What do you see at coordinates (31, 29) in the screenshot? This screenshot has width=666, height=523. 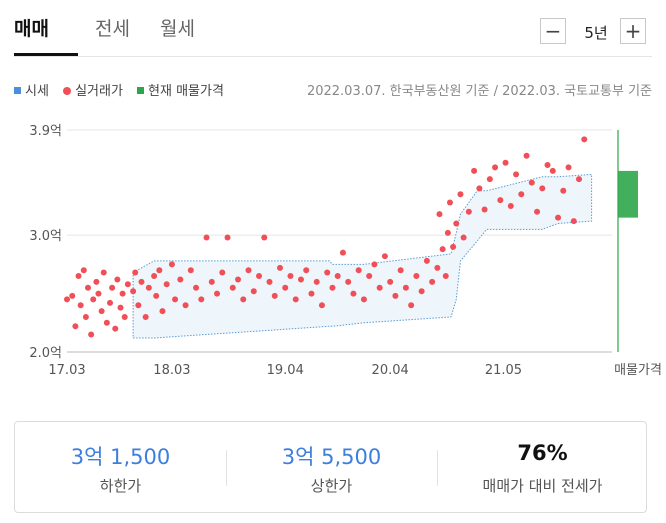 I see `tab-sale: 매매` at bounding box center [31, 29].